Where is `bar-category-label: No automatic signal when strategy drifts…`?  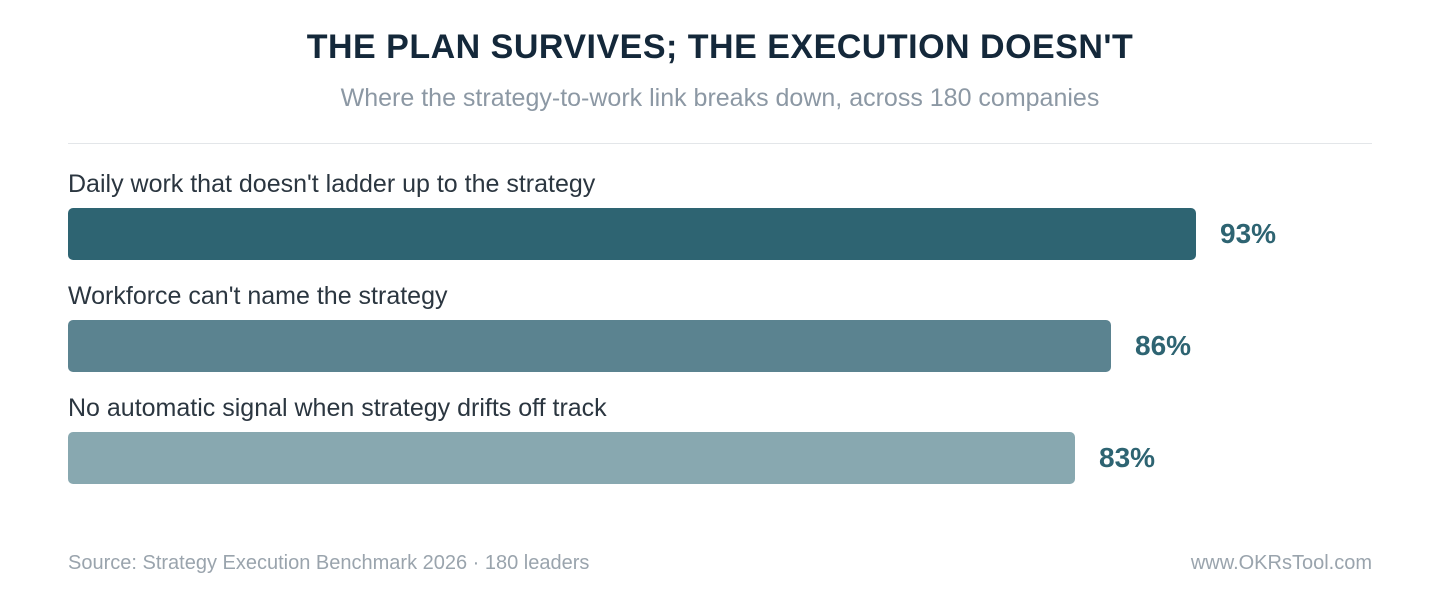
bar-category-label: No automatic signal when strategy drifts… is located at coordinates (337, 408).